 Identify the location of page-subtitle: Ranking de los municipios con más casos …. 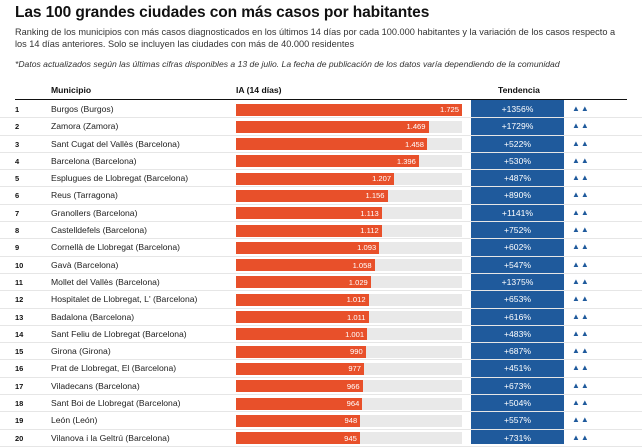
(315, 38).